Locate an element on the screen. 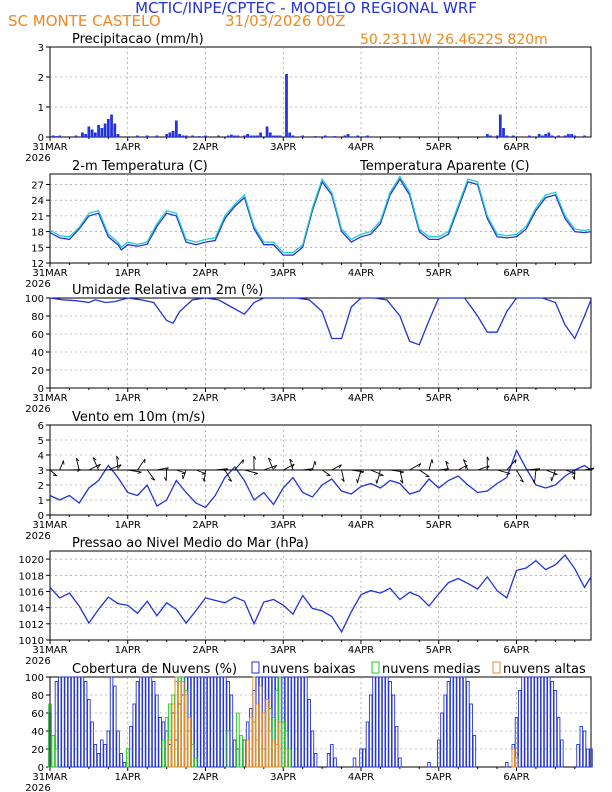 The height and width of the screenshot is (792, 612). y-tick-label: 6 is located at coordinates (41, 426).